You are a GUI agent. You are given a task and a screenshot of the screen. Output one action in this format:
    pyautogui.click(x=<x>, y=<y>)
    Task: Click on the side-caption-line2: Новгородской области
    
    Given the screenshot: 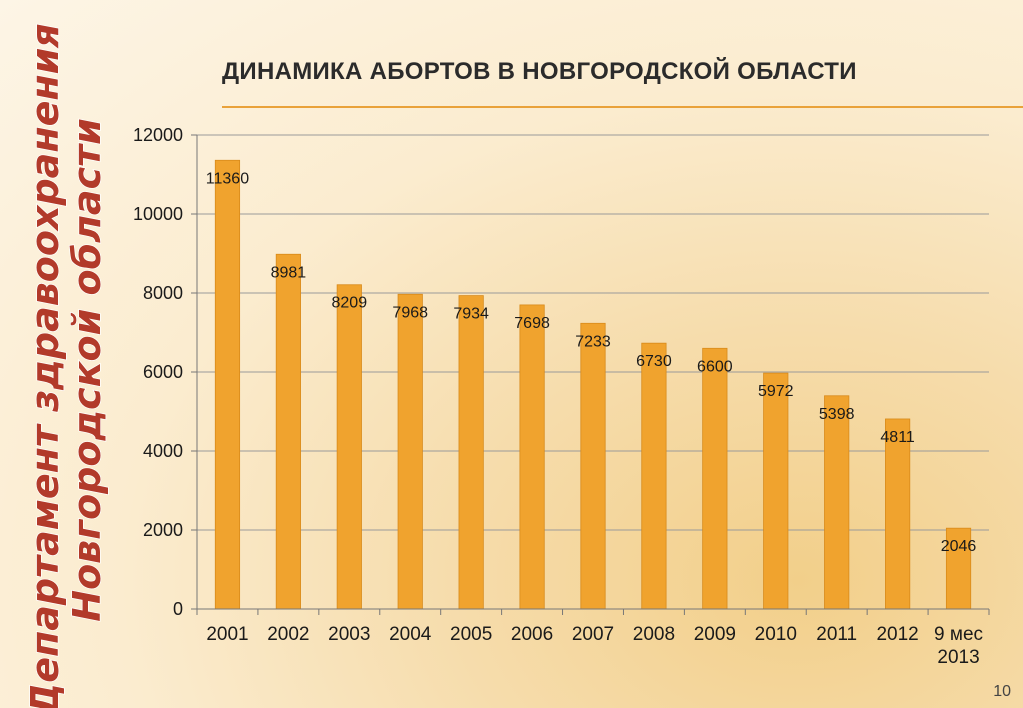 What is the action you would take?
    pyautogui.click(x=87, y=369)
    